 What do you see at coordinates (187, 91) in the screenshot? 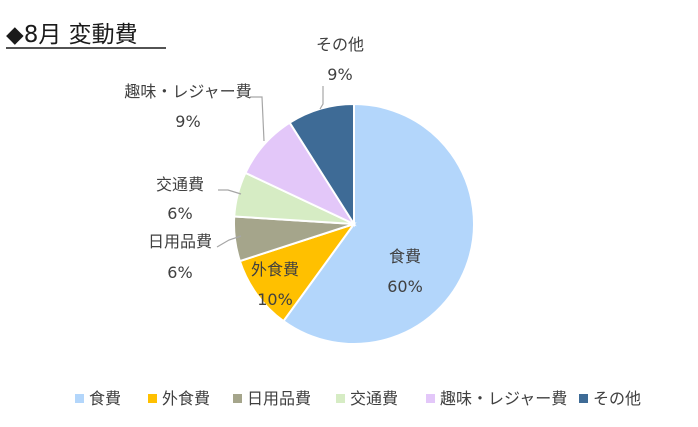
I see `data-label-category-5: 趣味・レジャー費` at bounding box center [187, 91].